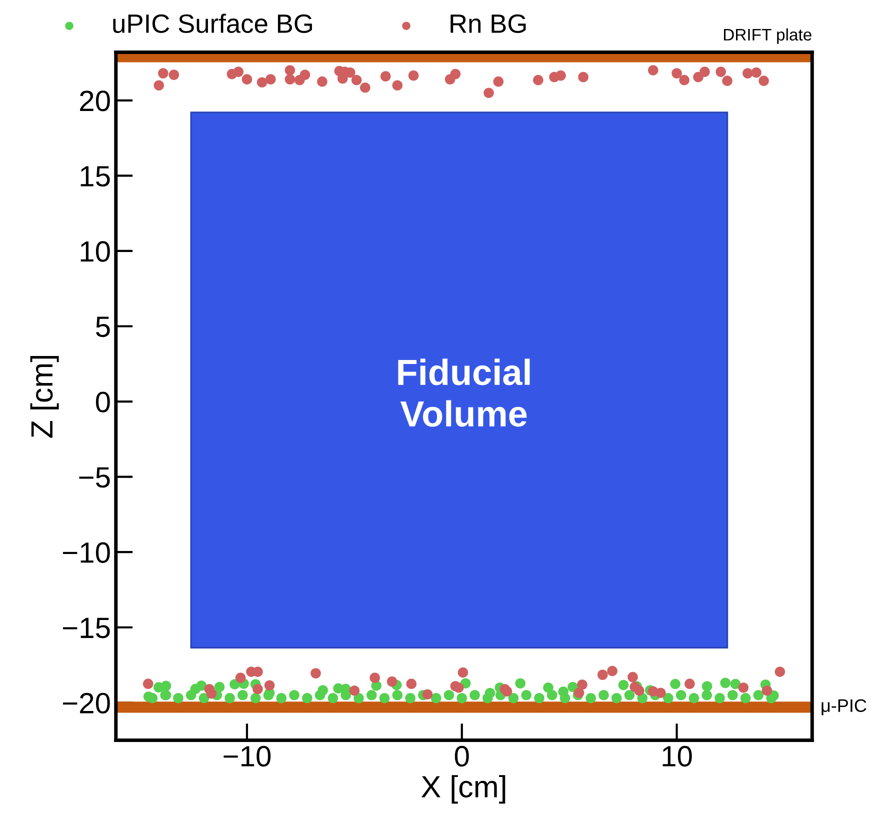 This screenshot has width=878, height=829. I want to click on x-axis-title: X [cm], so click(463, 789).